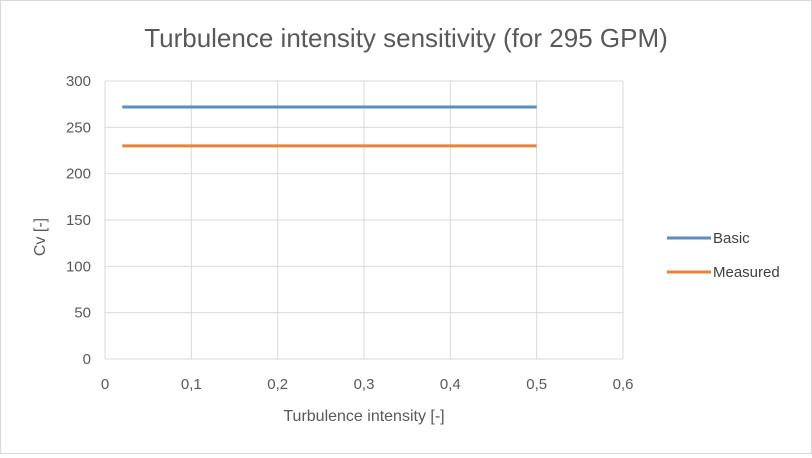  Describe the element at coordinates (87, 359) in the screenshot. I see `y-tick-label: 0` at that location.